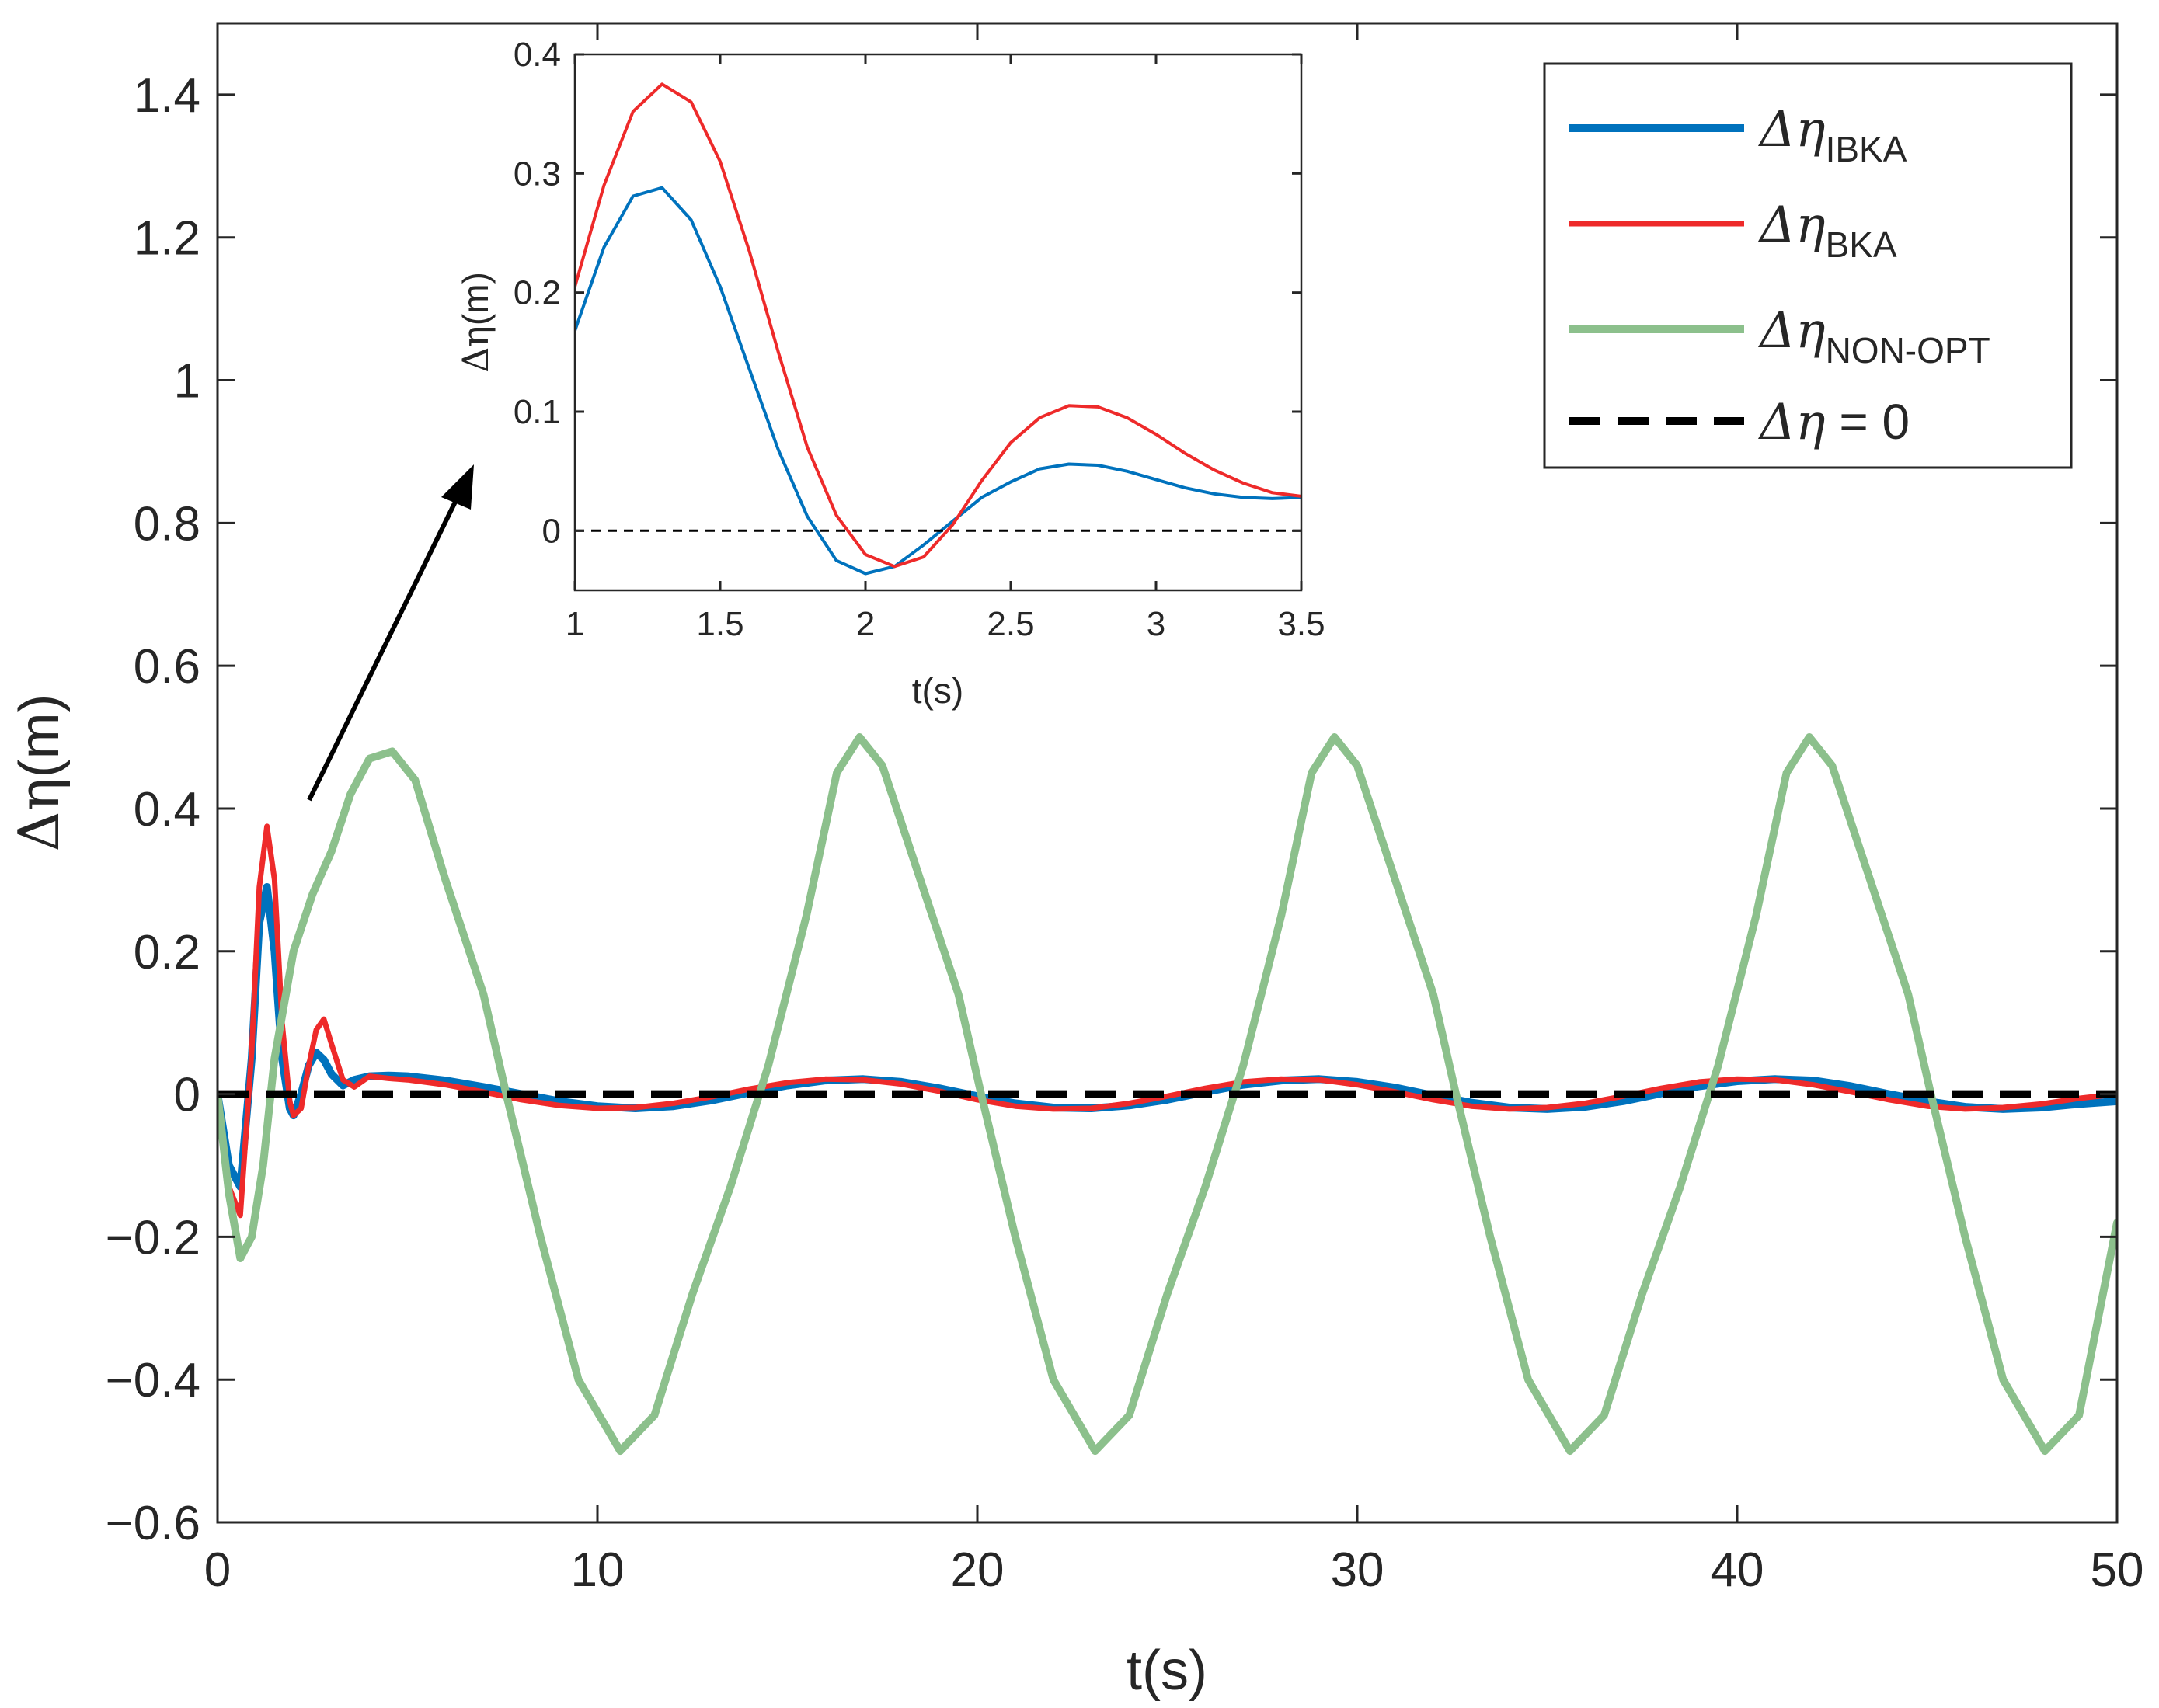 This screenshot has height=1708, width=2159. I want to click on main-x-tick-label: 40, so click(1738, 1570).